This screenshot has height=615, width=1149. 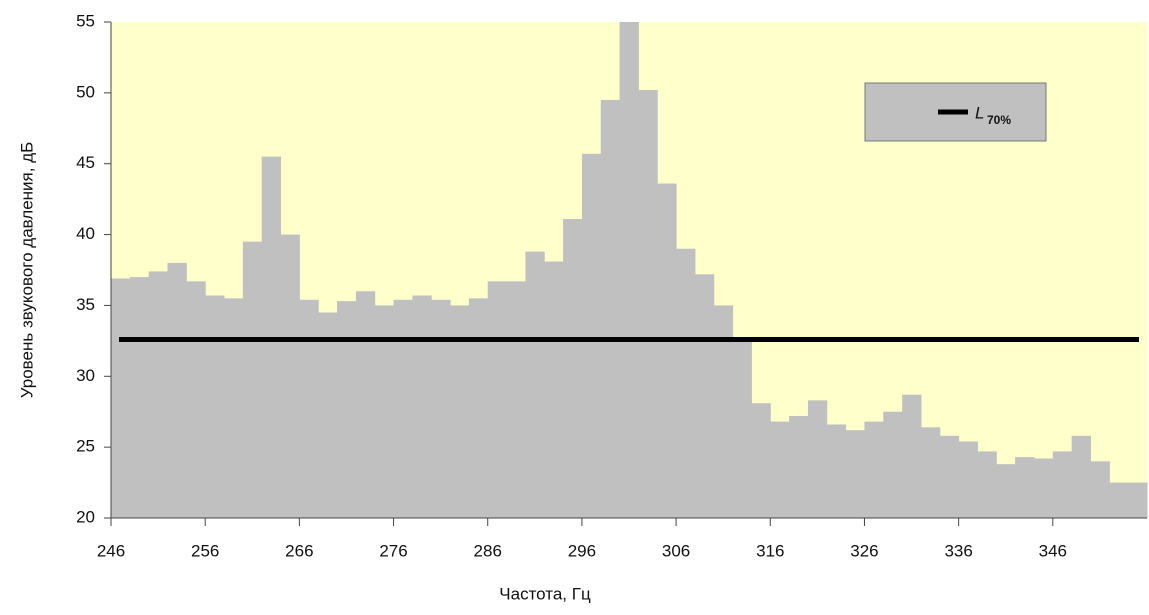 I want to click on x-axis-label: Частота, Гц, so click(x=545, y=593).